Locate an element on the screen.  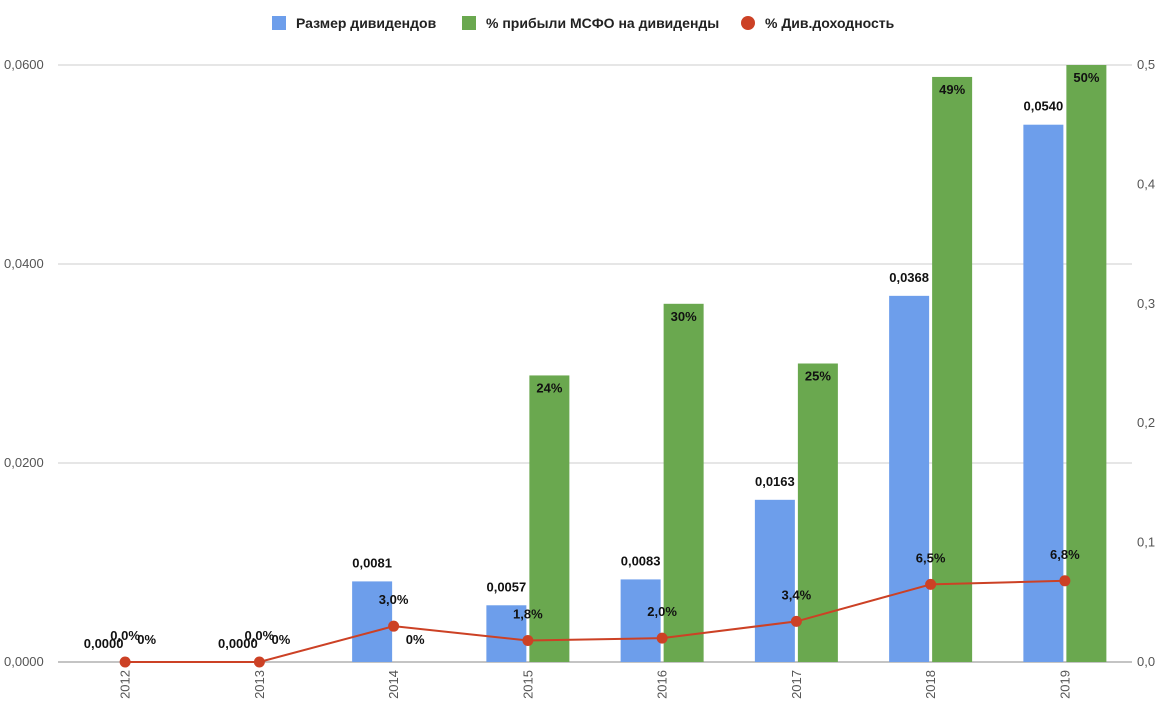
data-label-dividend-yield: 3,4% is located at coordinates (797, 594).